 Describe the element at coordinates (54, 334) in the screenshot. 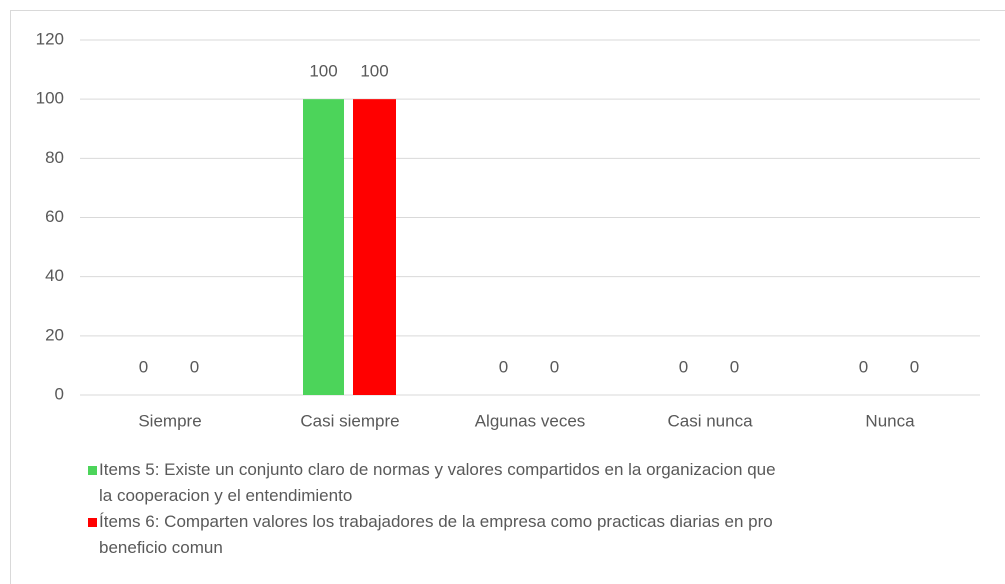

I see `y-tick-label: 20` at that location.